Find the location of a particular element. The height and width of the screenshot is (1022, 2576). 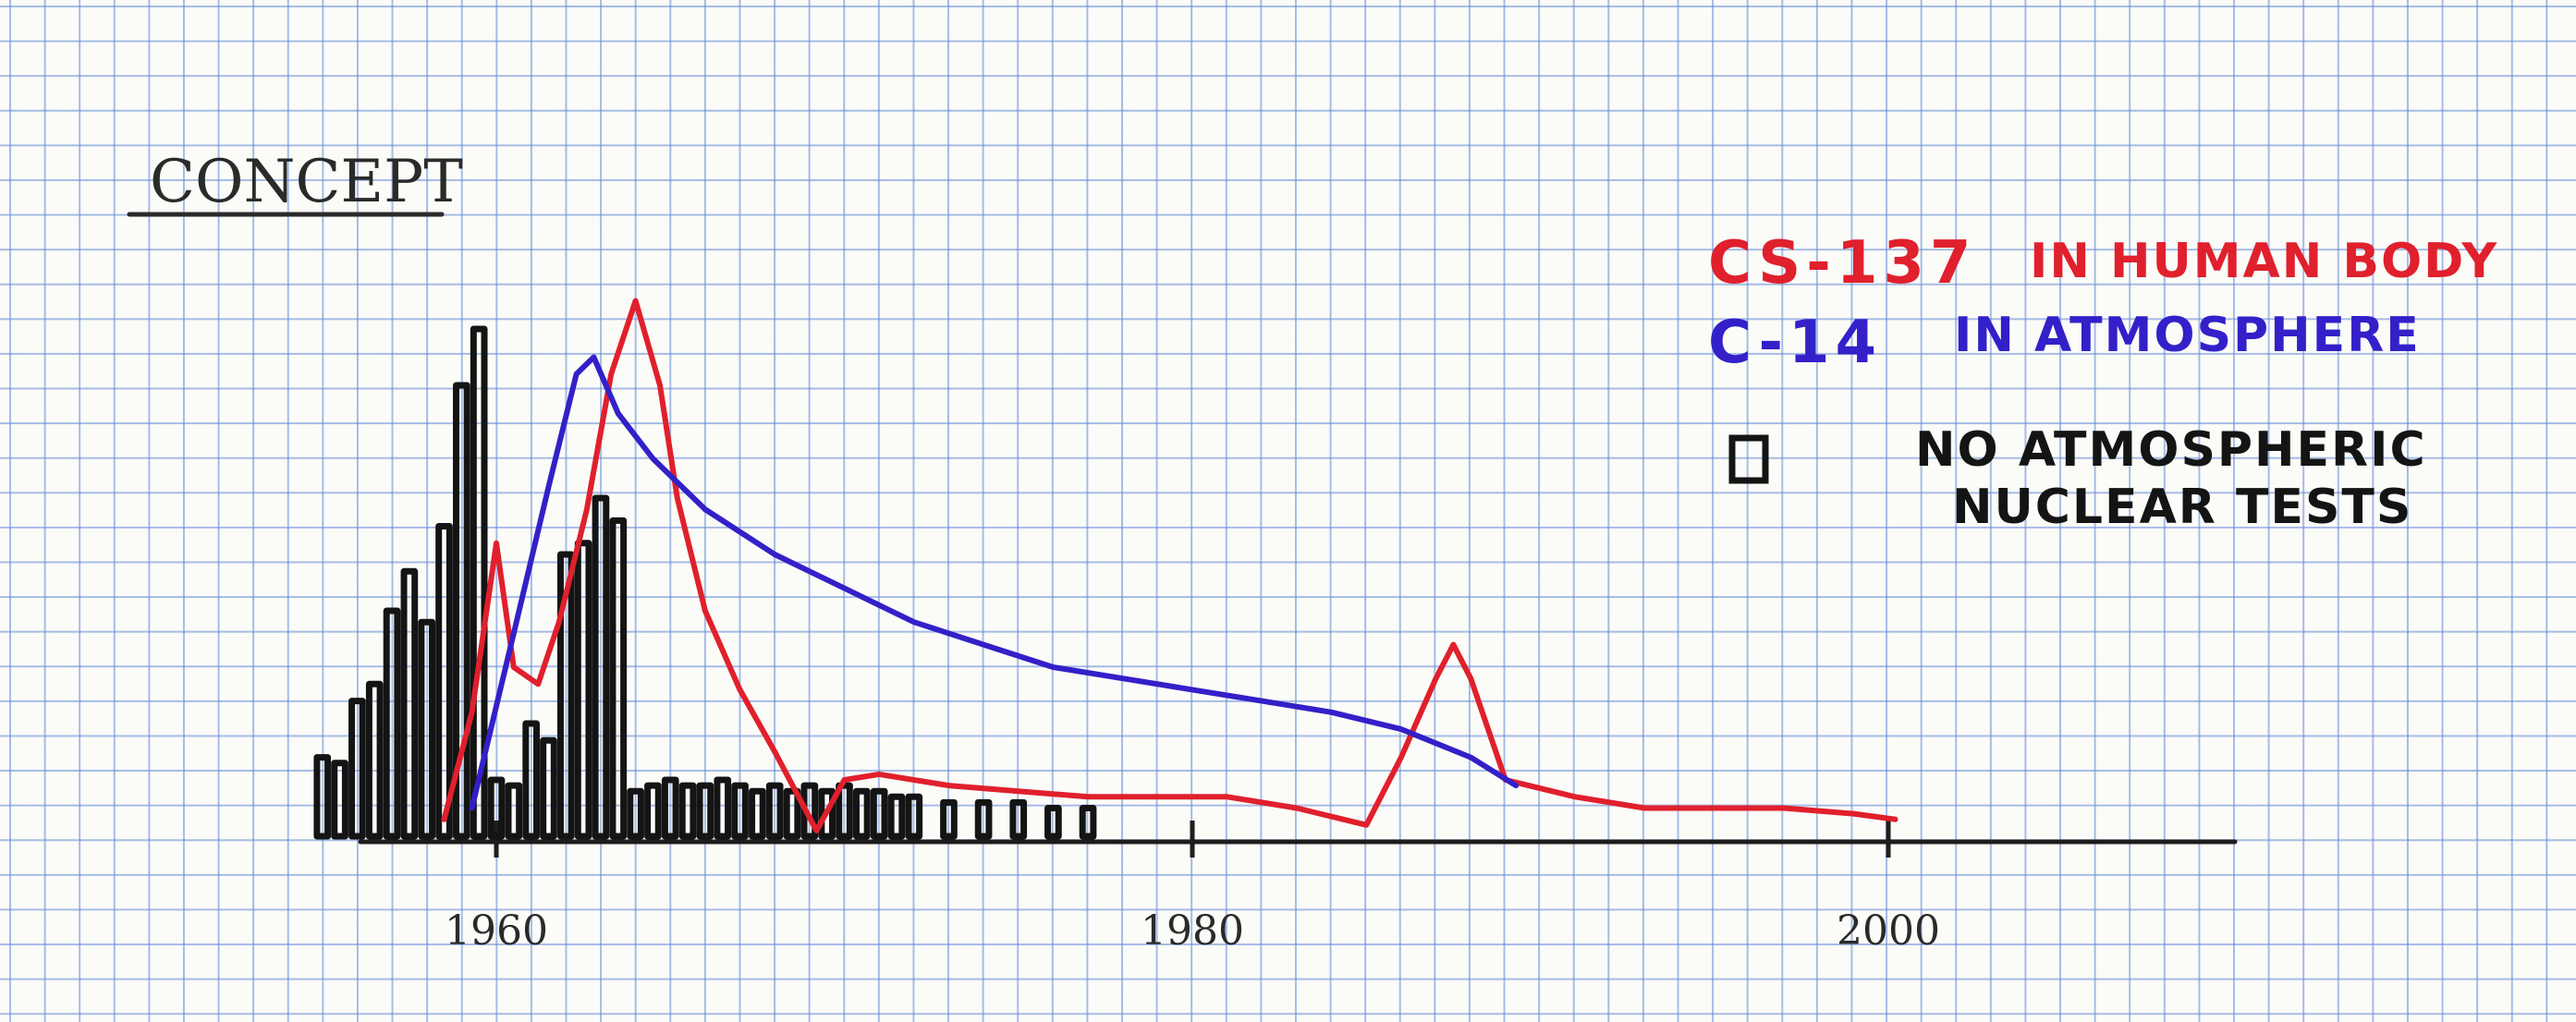

legend-c14-code: C-14 is located at coordinates (1795, 343).